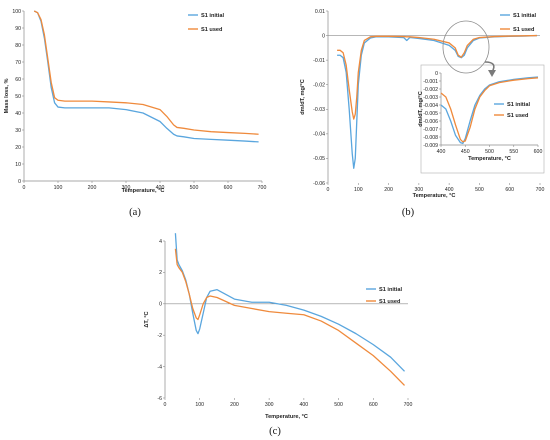 Image resolution: width=550 pixels, height=440 pixels. What do you see at coordinates (18, 148) in the screenshot?
I see `y-tick-label: 20` at bounding box center [18, 148].